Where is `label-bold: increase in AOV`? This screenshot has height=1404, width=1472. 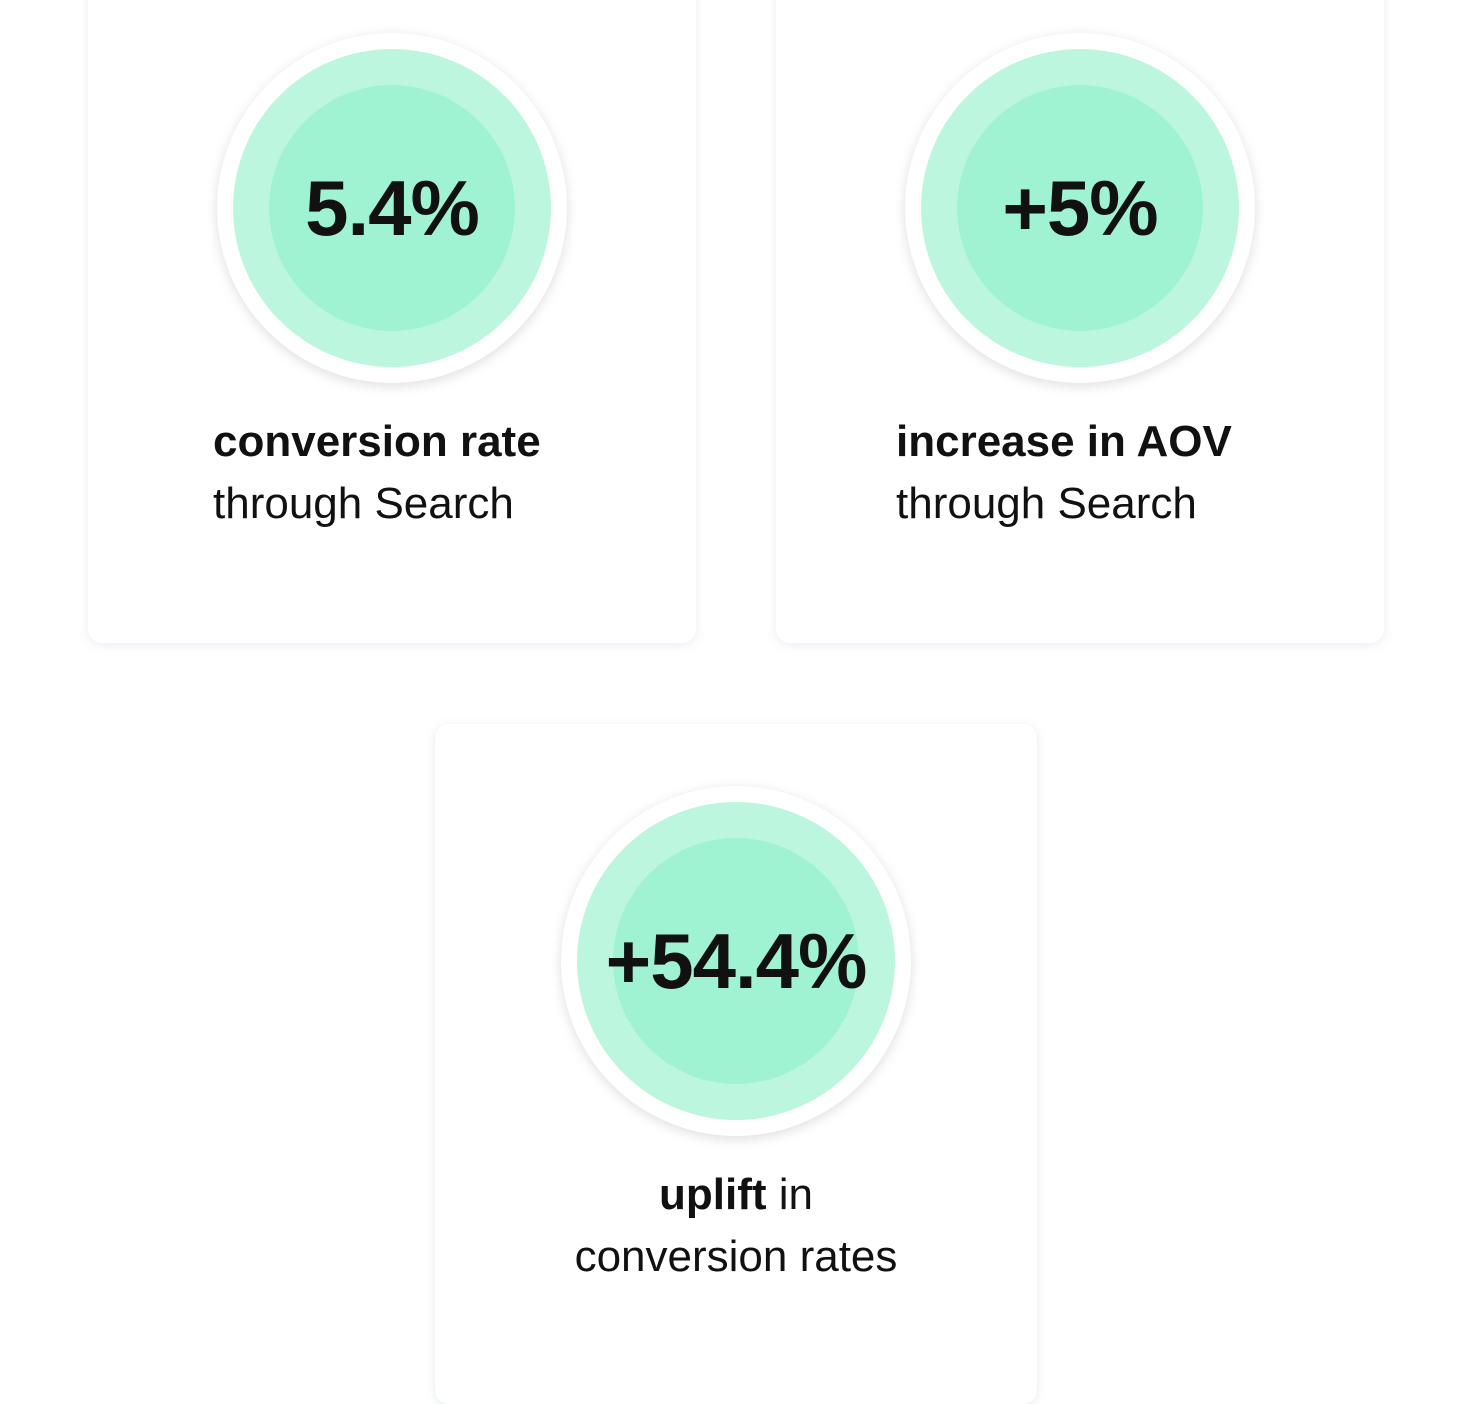
label-bold: increase in AOV is located at coordinates (1064, 441).